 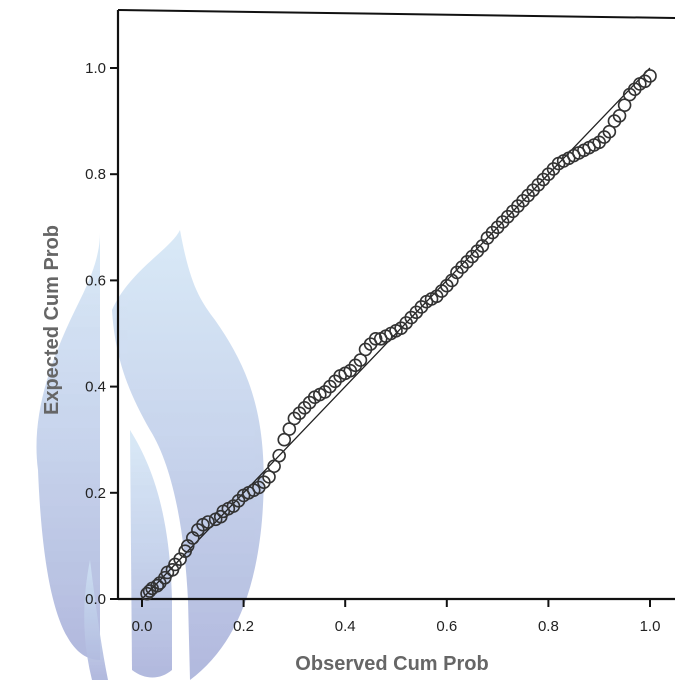 I want to click on top-frame-line, so click(x=396, y=14).